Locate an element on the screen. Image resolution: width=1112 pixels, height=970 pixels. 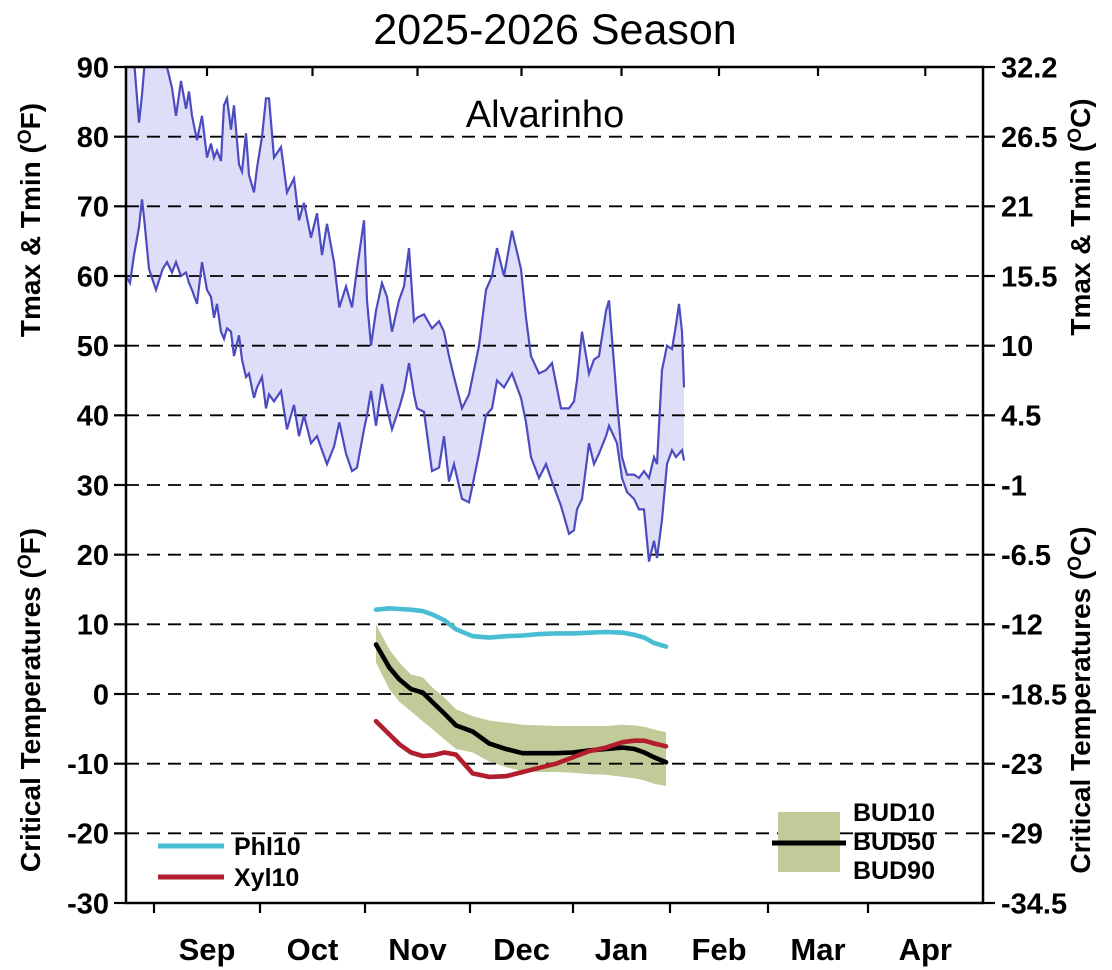
y-tick-label-fahrenheit: -20 is located at coordinates (88, 835).